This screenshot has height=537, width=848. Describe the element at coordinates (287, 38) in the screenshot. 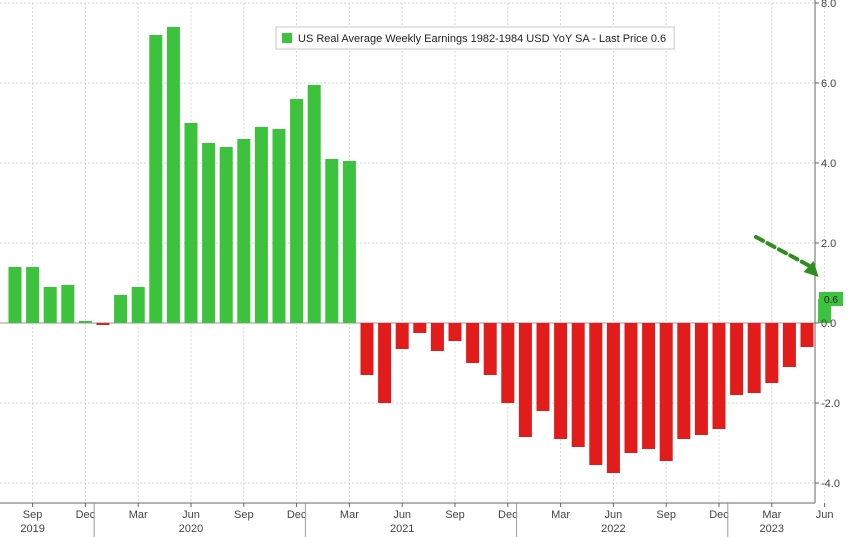

I see `legend-swatch` at that location.